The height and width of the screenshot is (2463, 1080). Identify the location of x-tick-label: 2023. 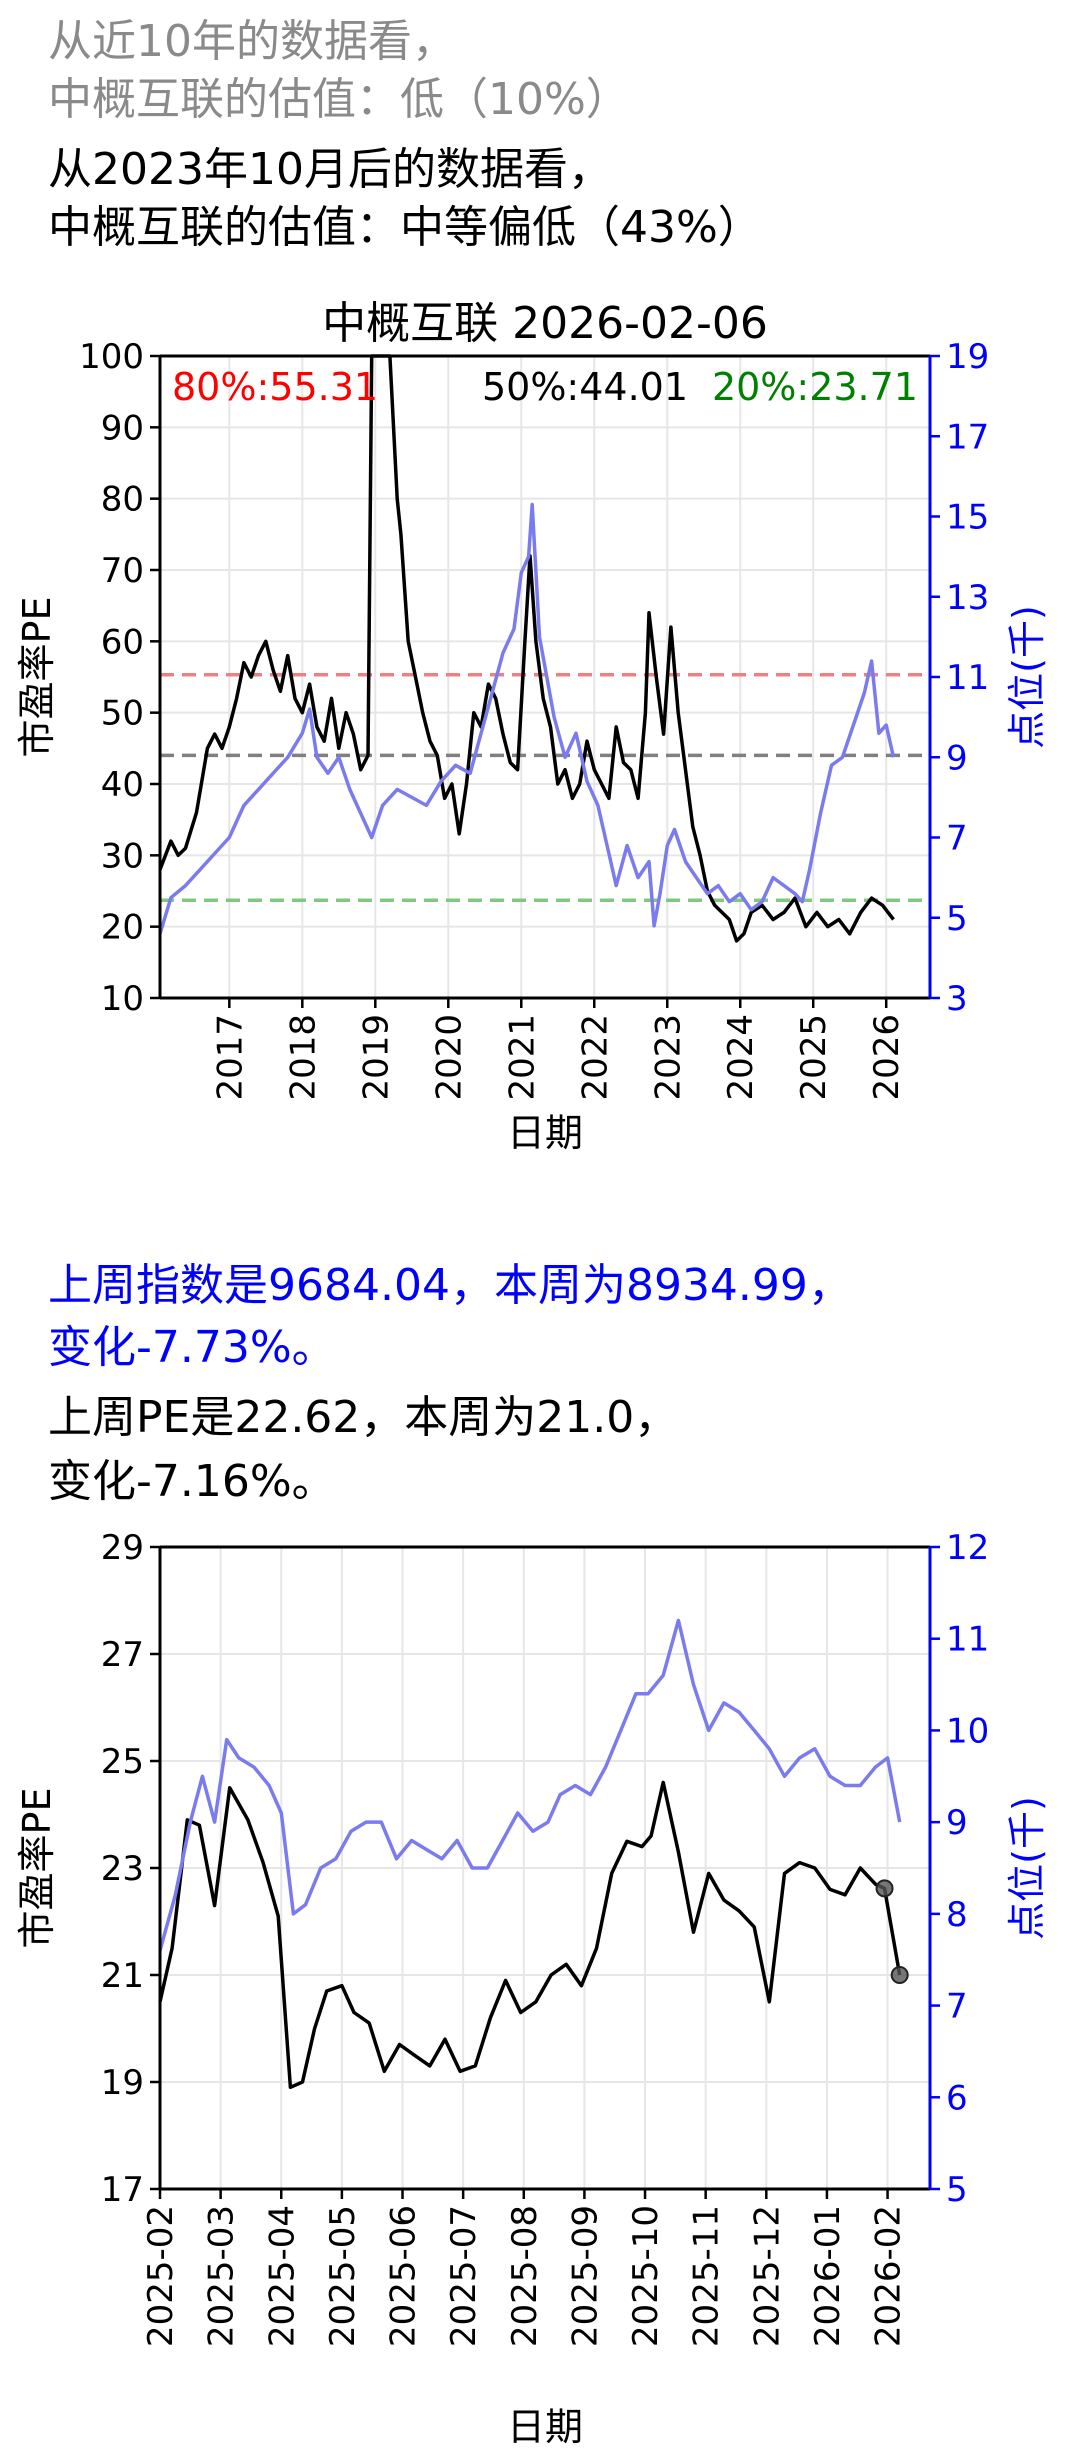
(668, 1057).